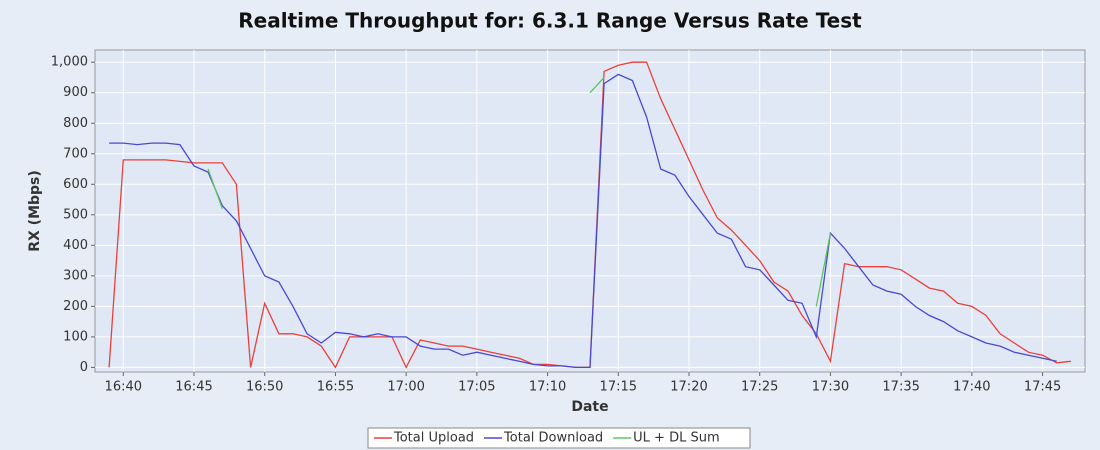 The height and width of the screenshot is (450, 1100). Describe the element at coordinates (69, 62) in the screenshot. I see `y-tick-label: 1,000` at that location.